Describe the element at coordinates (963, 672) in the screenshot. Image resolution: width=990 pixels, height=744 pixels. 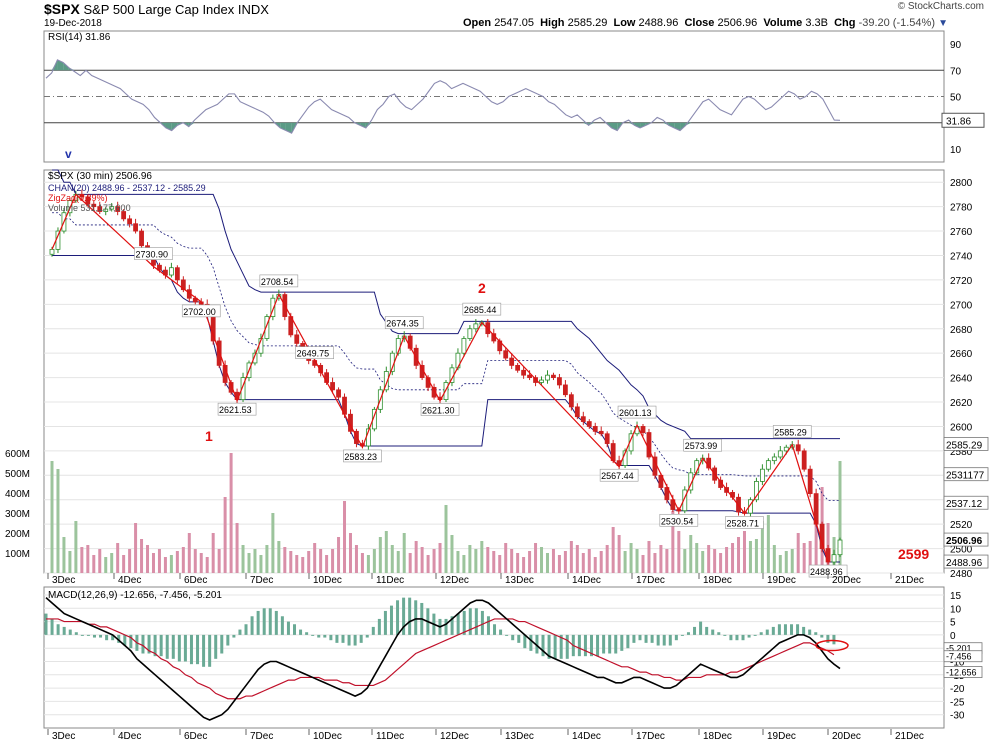
I see `macd-axis-box` at that location.